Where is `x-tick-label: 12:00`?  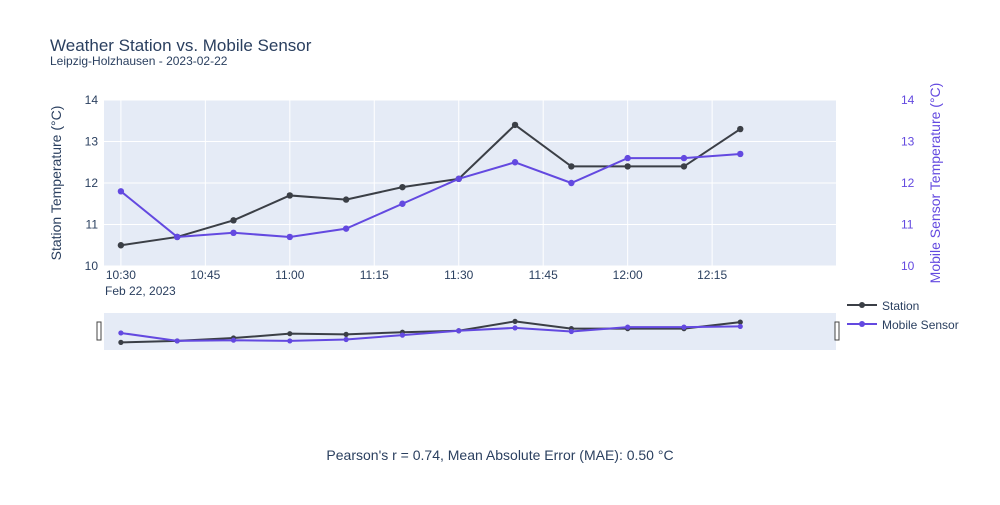 x-tick-label: 12:00 is located at coordinates (628, 275).